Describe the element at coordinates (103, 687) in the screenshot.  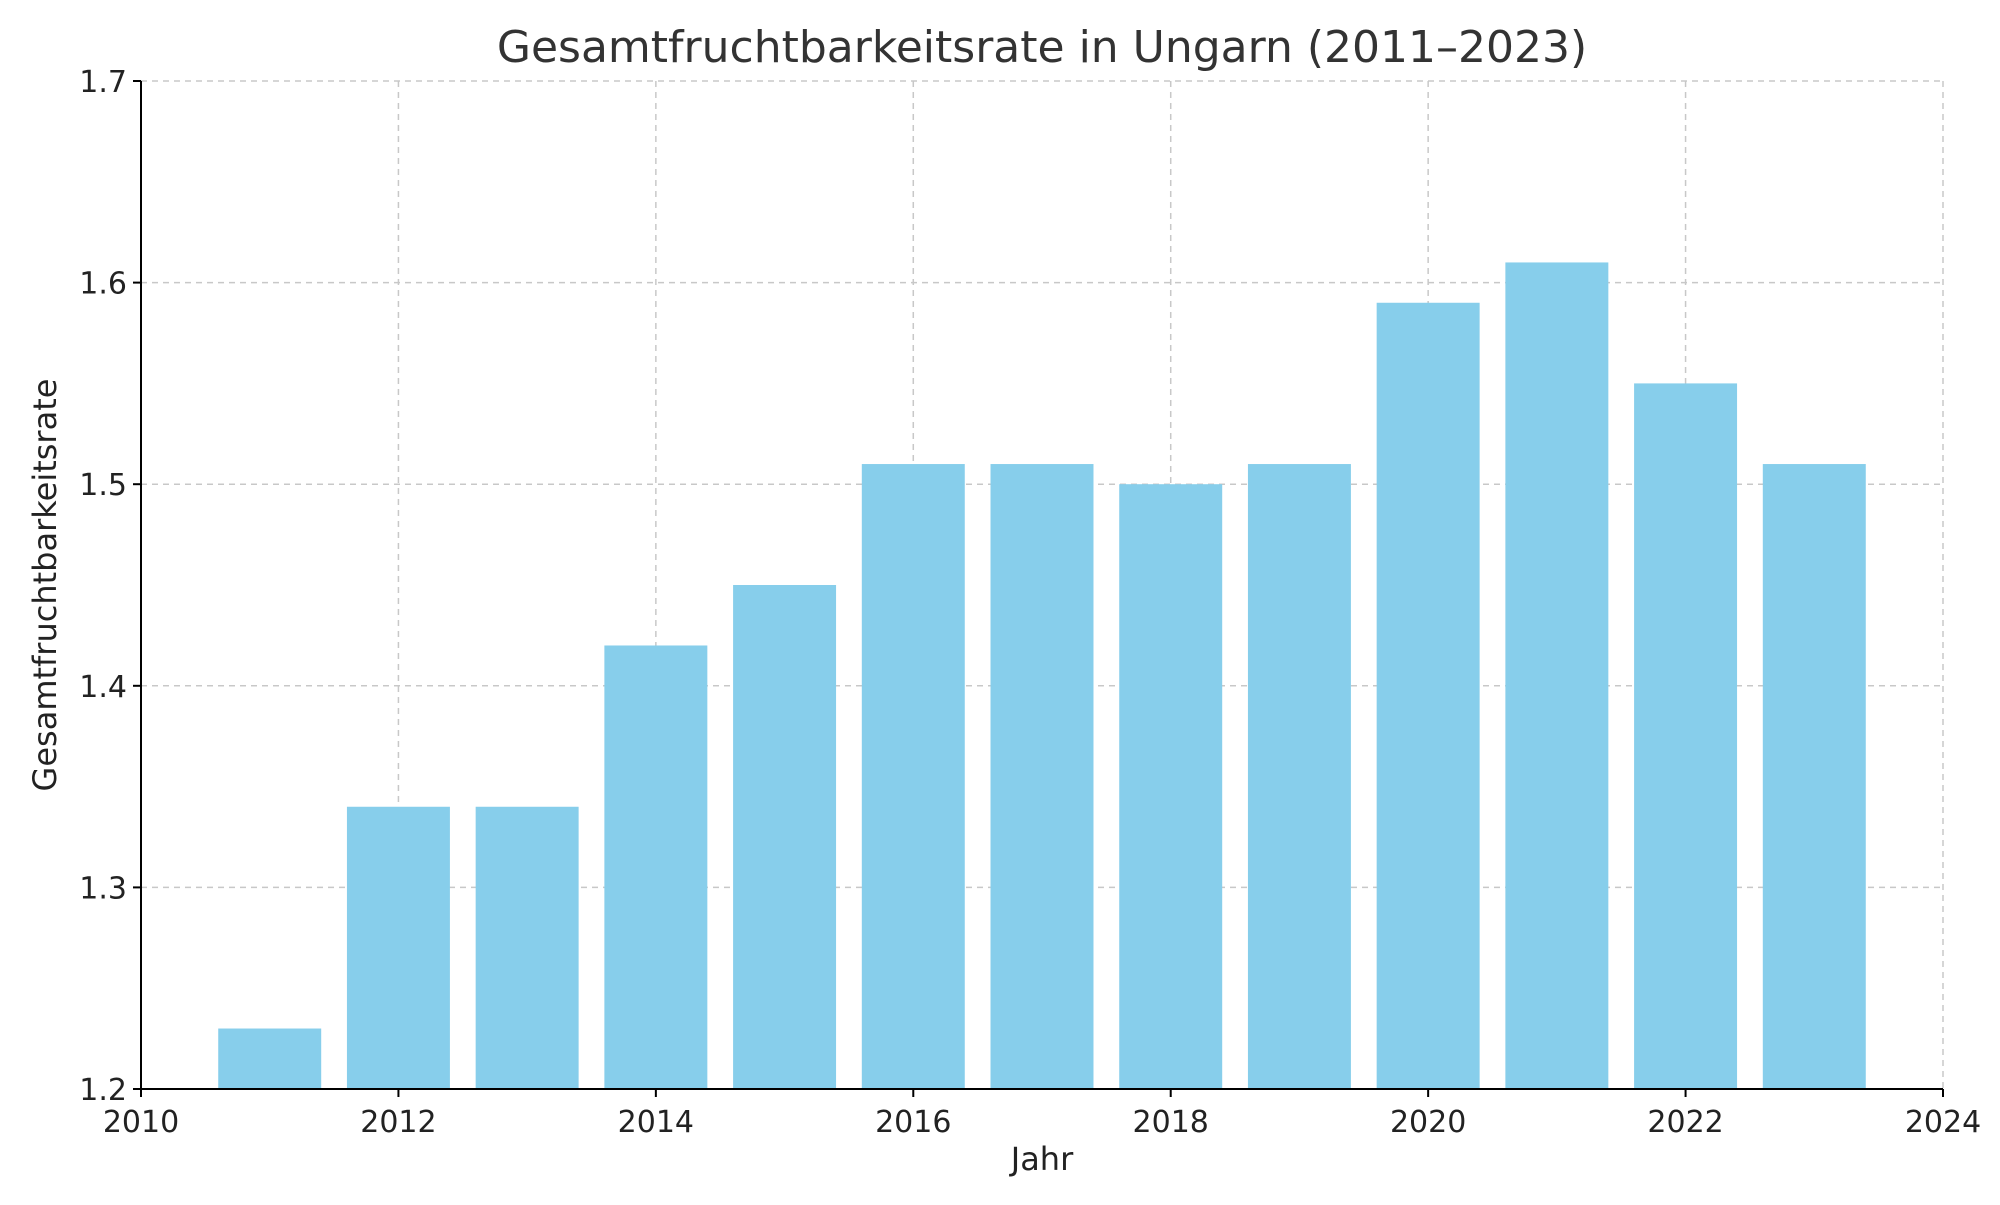
I see `y-tick-label: 1.4` at that location.